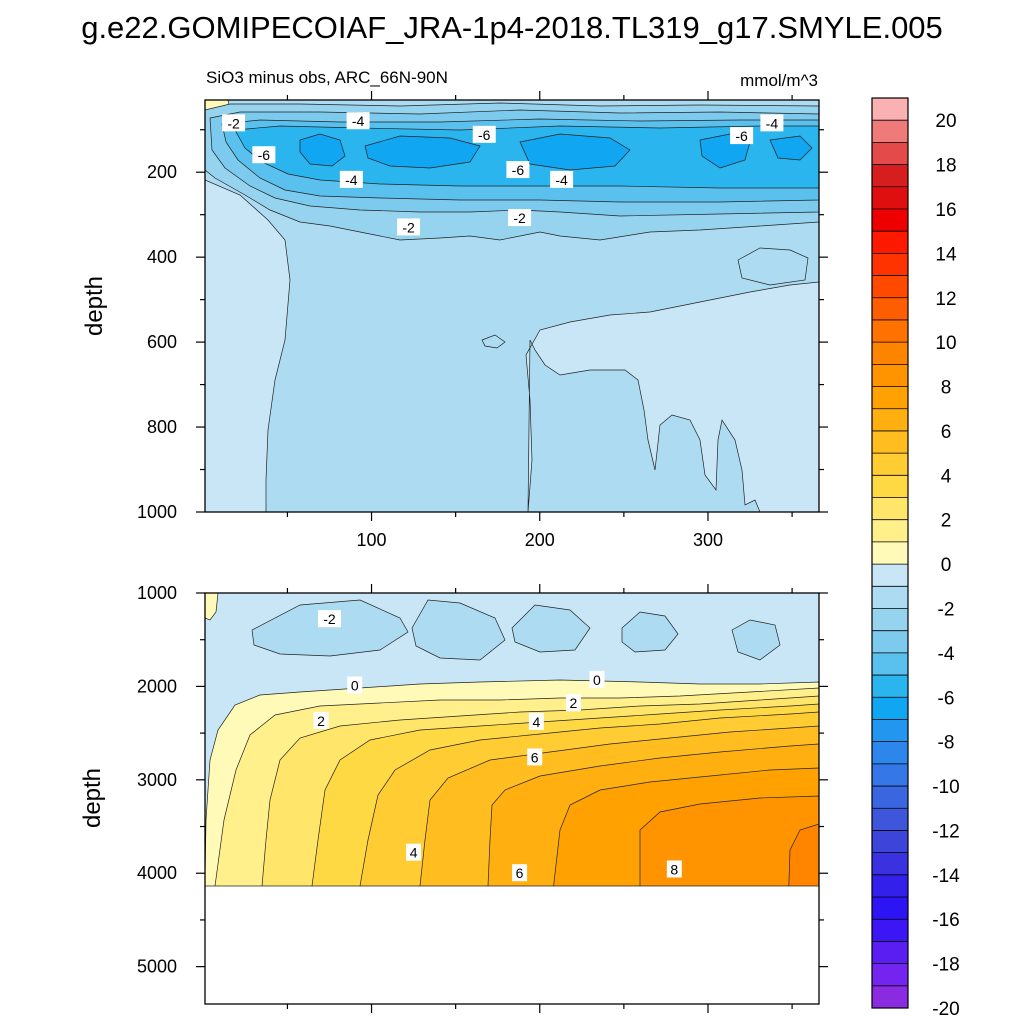 This screenshot has height=1024, width=1024. Describe the element at coordinates (157, 686) in the screenshot. I see `lower-y-tick-label: 2000` at that location.